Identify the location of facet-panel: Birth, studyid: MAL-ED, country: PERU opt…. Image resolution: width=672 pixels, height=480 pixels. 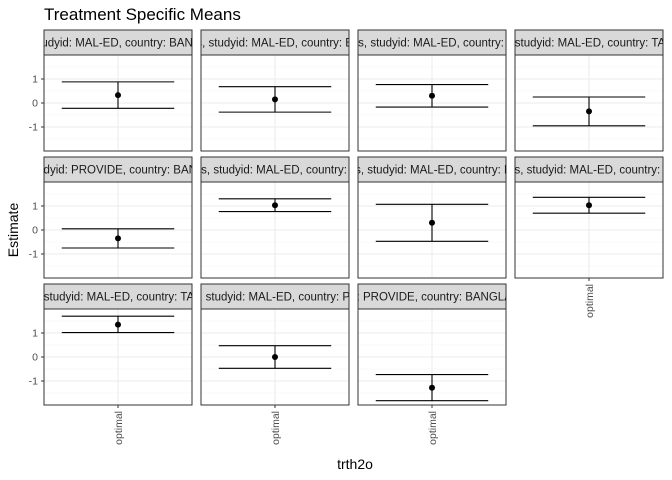
(275, 364).